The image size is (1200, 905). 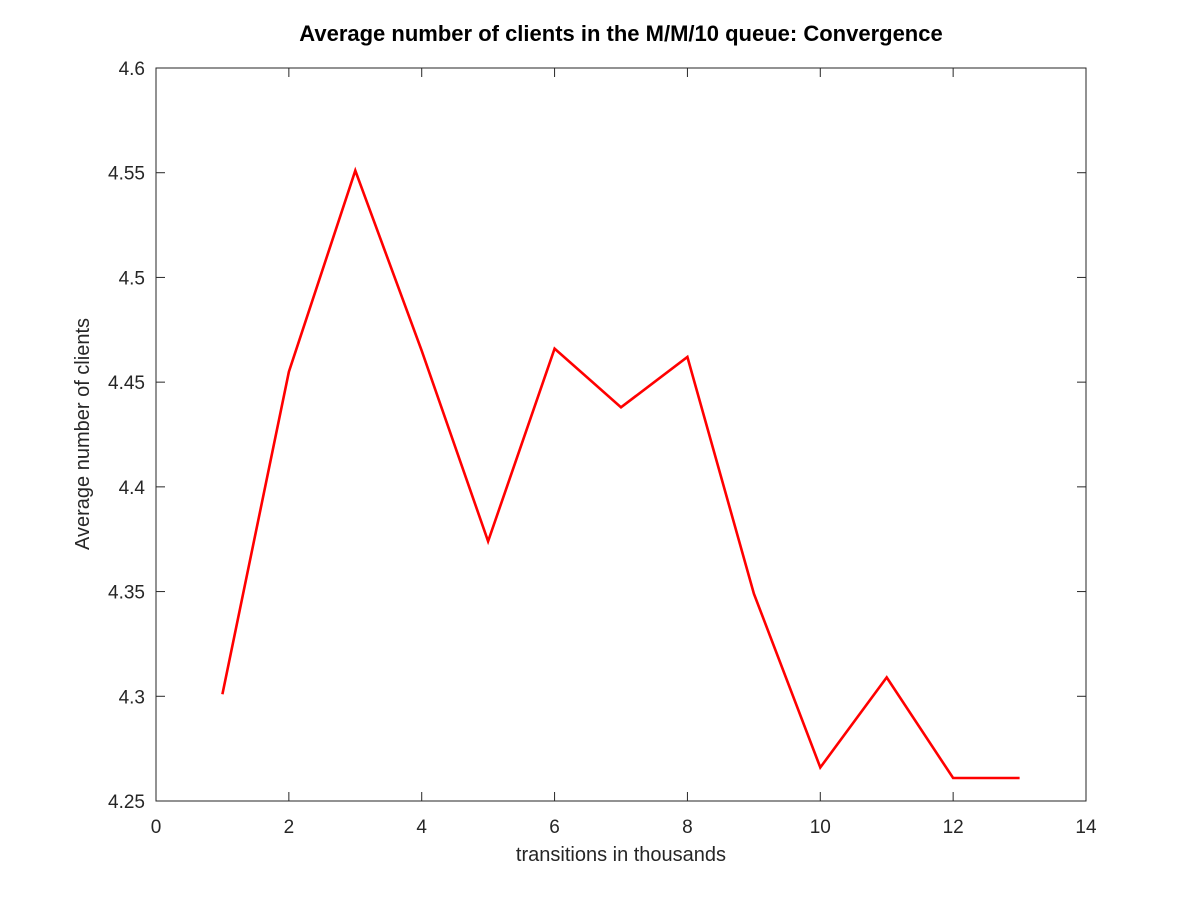 I want to click on x-tick-label: 6, so click(x=554, y=827).